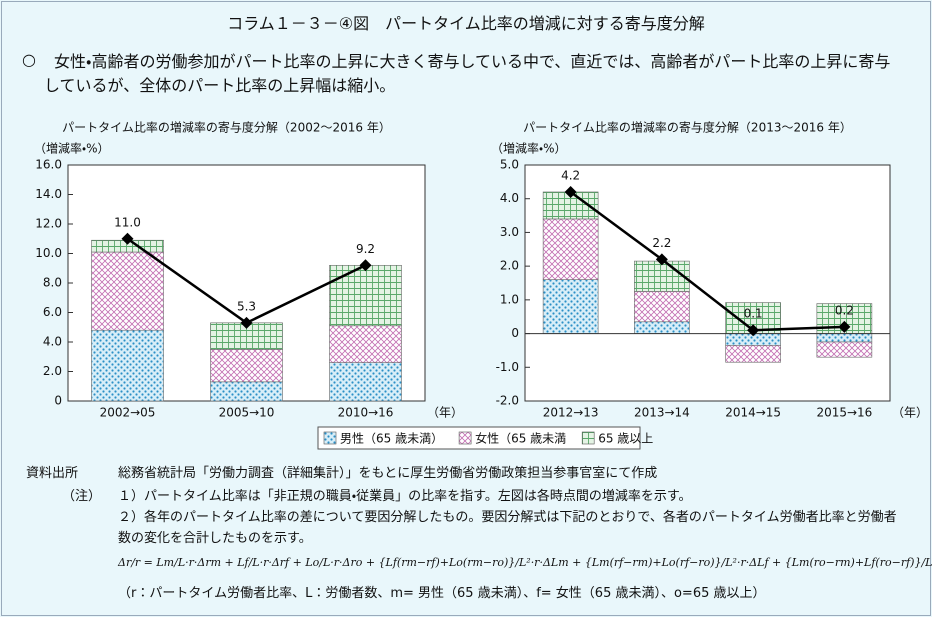  Describe the element at coordinates (247, 413) in the screenshot. I see `x-tick-label: 2005→10` at that location.